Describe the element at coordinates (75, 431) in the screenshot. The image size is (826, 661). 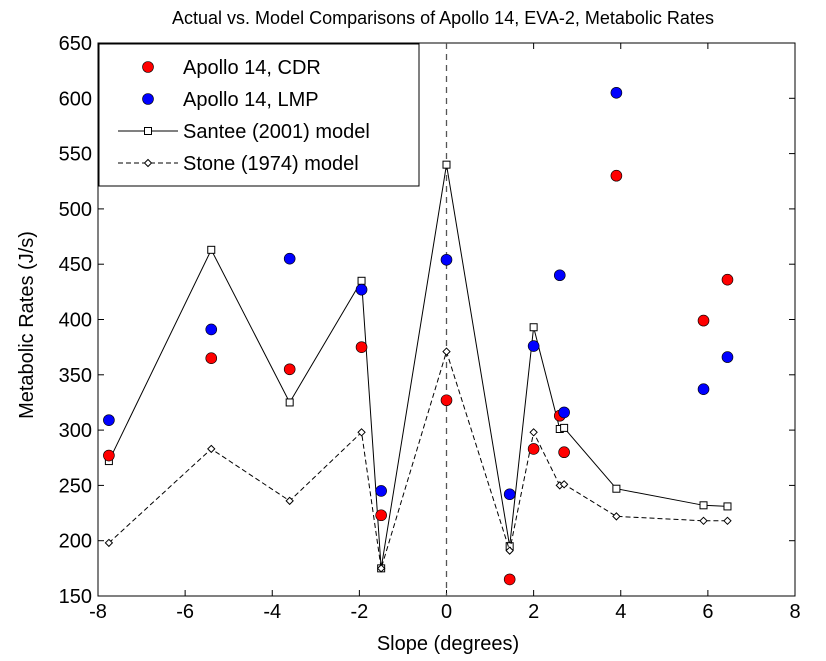
I see `y-tick-label: 300` at that location.